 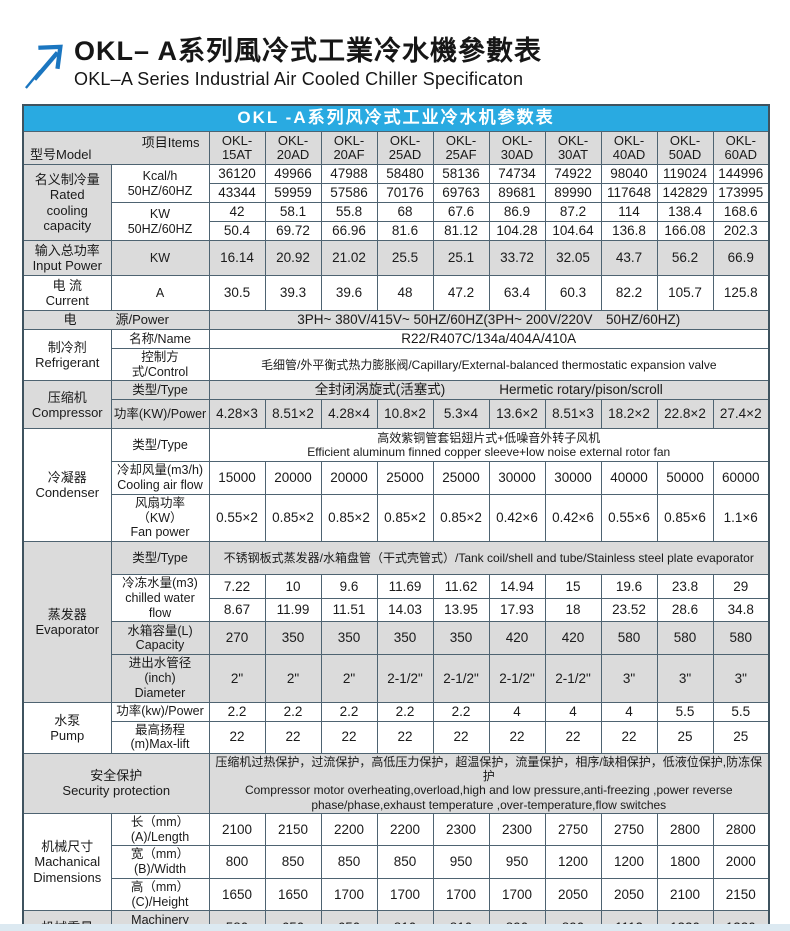 I want to click on table-cell: 60.3, so click(x=573, y=293).